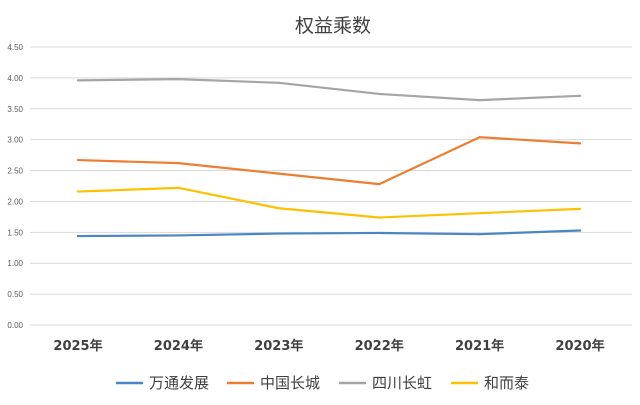 The height and width of the screenshot is (405, 640). What do you see at coordinates (379, 346) in the screenshot?
I see `x-tick-label: 2022年` at bounding box center [379, 346].